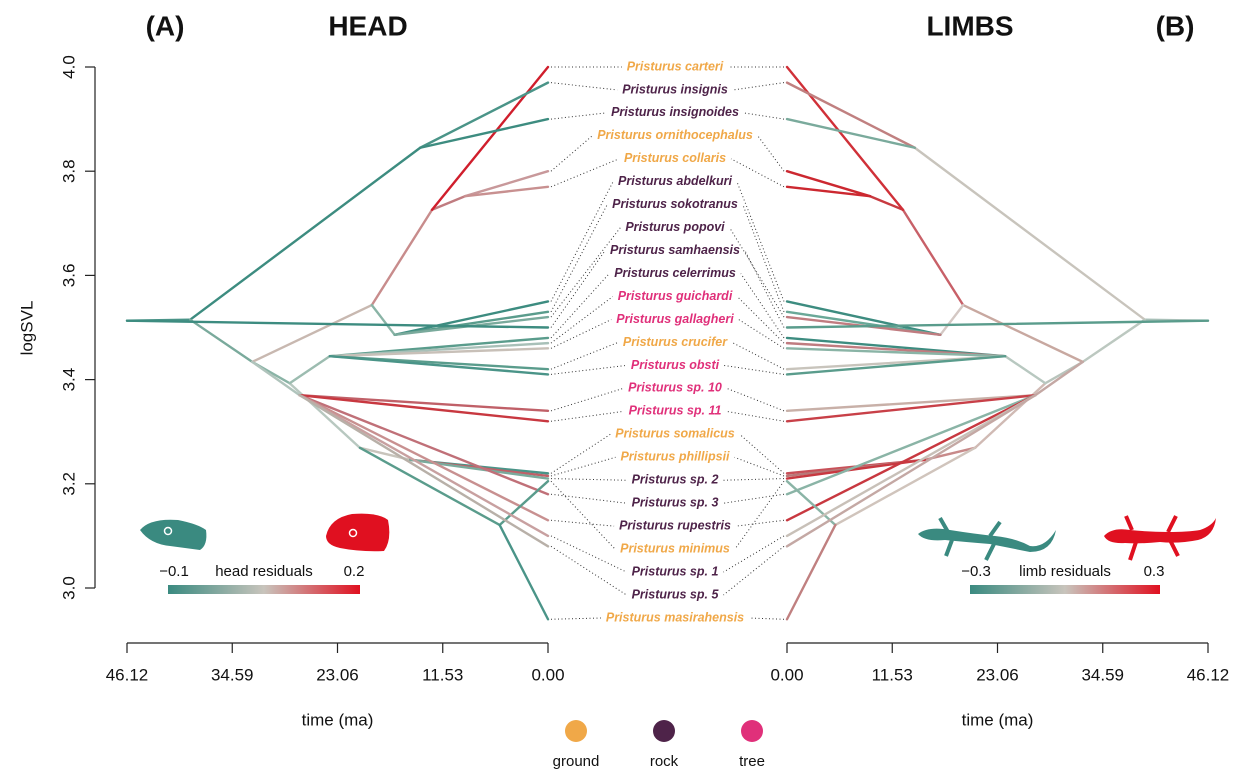 This screenshot has height=776, width=1236. Describe the element at coordinates (675, 342) in the screenshot. I see `species-label: Pristurus crucifer` at that location.